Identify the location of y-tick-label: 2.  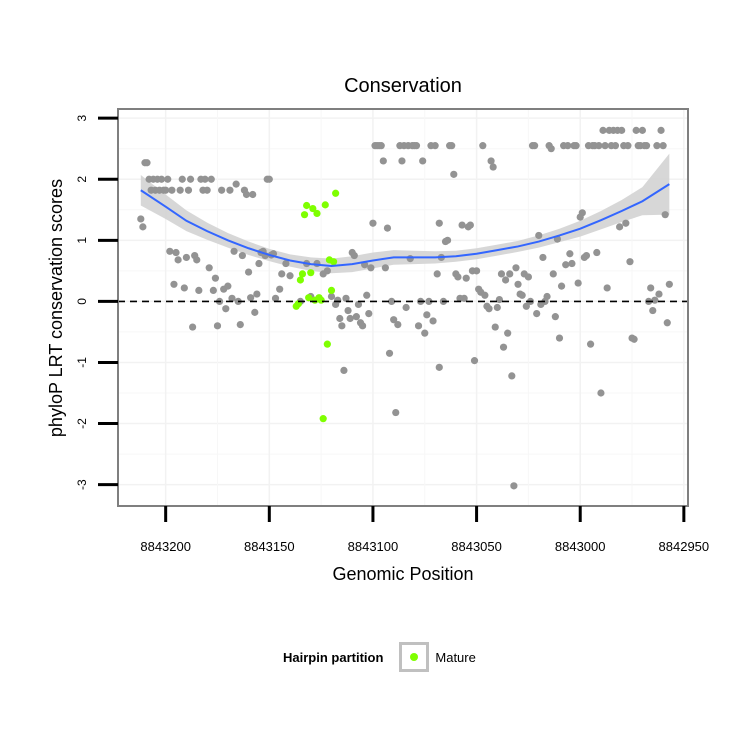
(82, 179).